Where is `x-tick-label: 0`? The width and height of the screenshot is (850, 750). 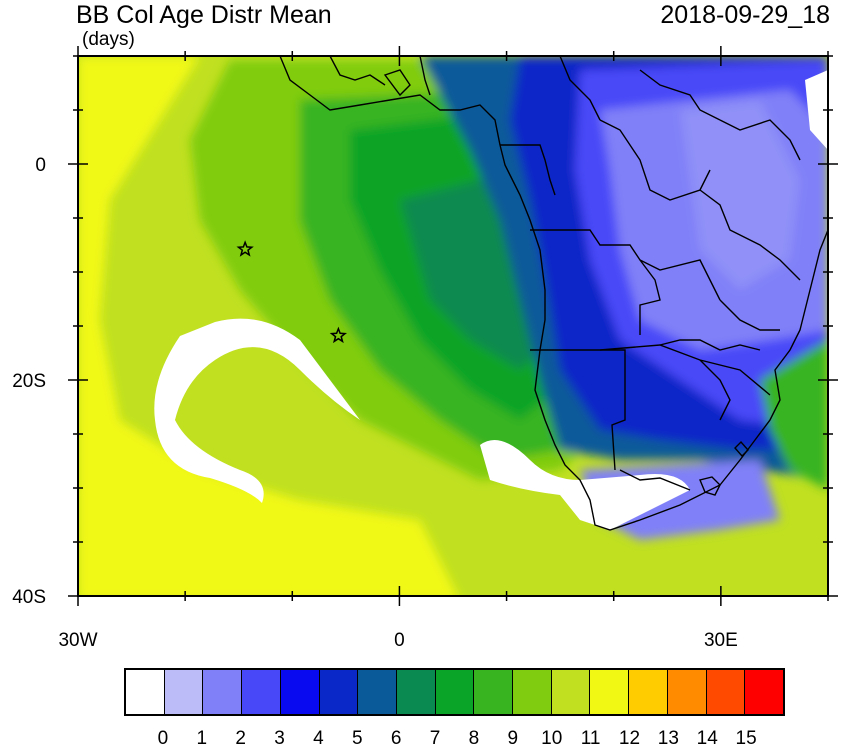
x-tick-label: 0 is located at coordinates (399, 640).